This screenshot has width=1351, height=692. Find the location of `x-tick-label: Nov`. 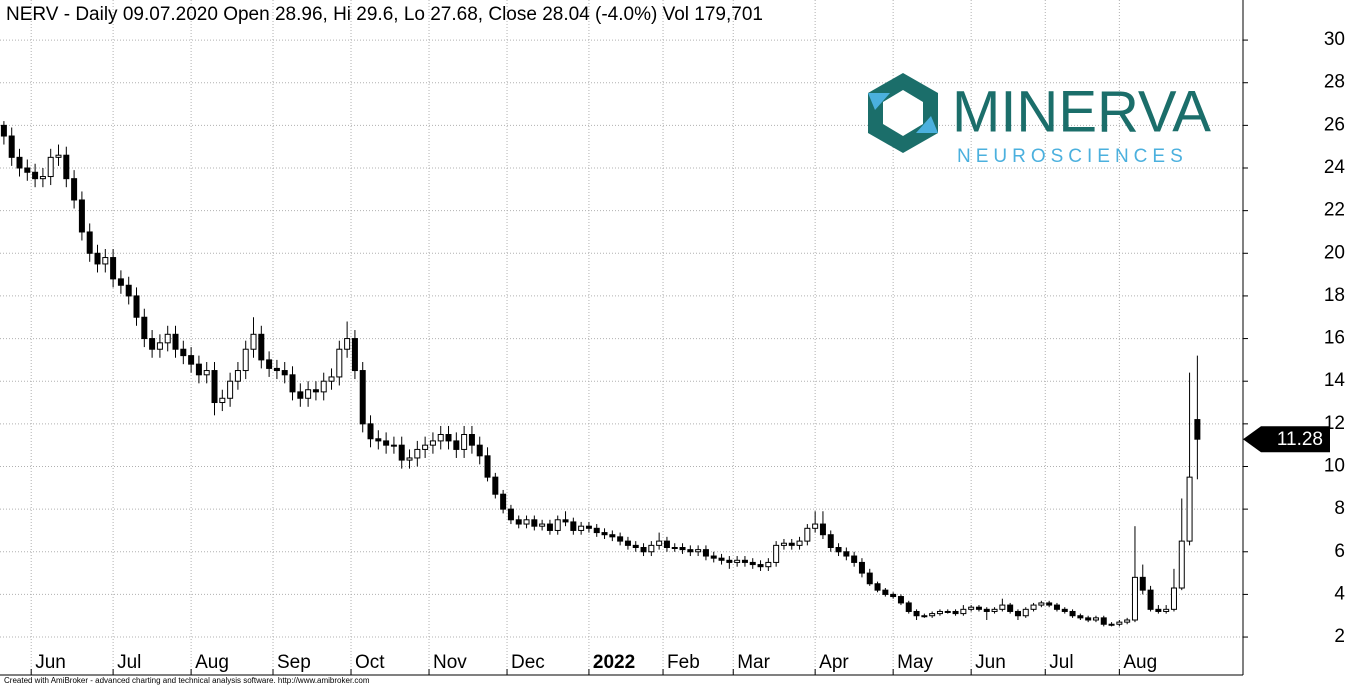

x-tick-label: Nov is located at coordinates (450, 662).